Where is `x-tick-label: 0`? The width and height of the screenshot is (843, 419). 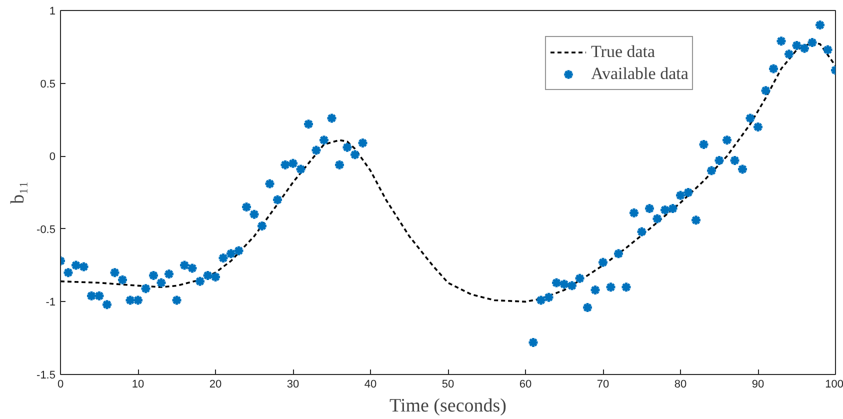
x-tick-label: 0 is located at coordinates (60, 384).